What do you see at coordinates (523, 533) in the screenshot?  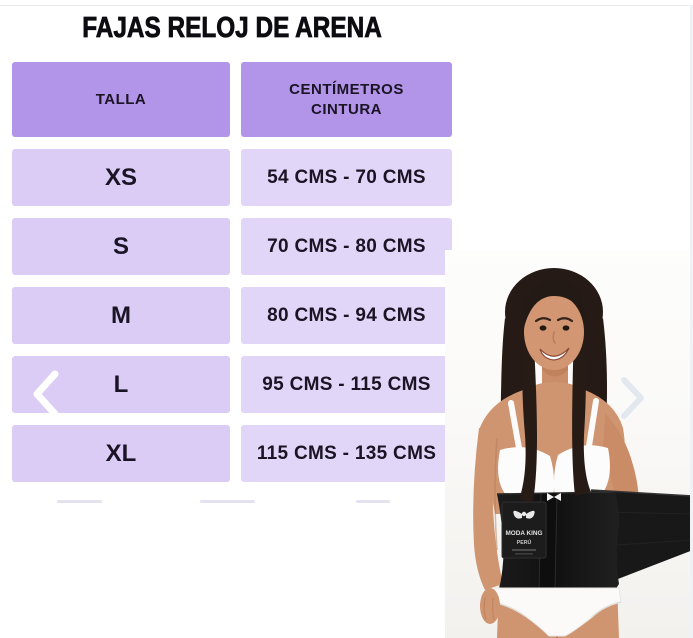 I see `label-brand-text: MODA KING` at bounding box center [523, 533].